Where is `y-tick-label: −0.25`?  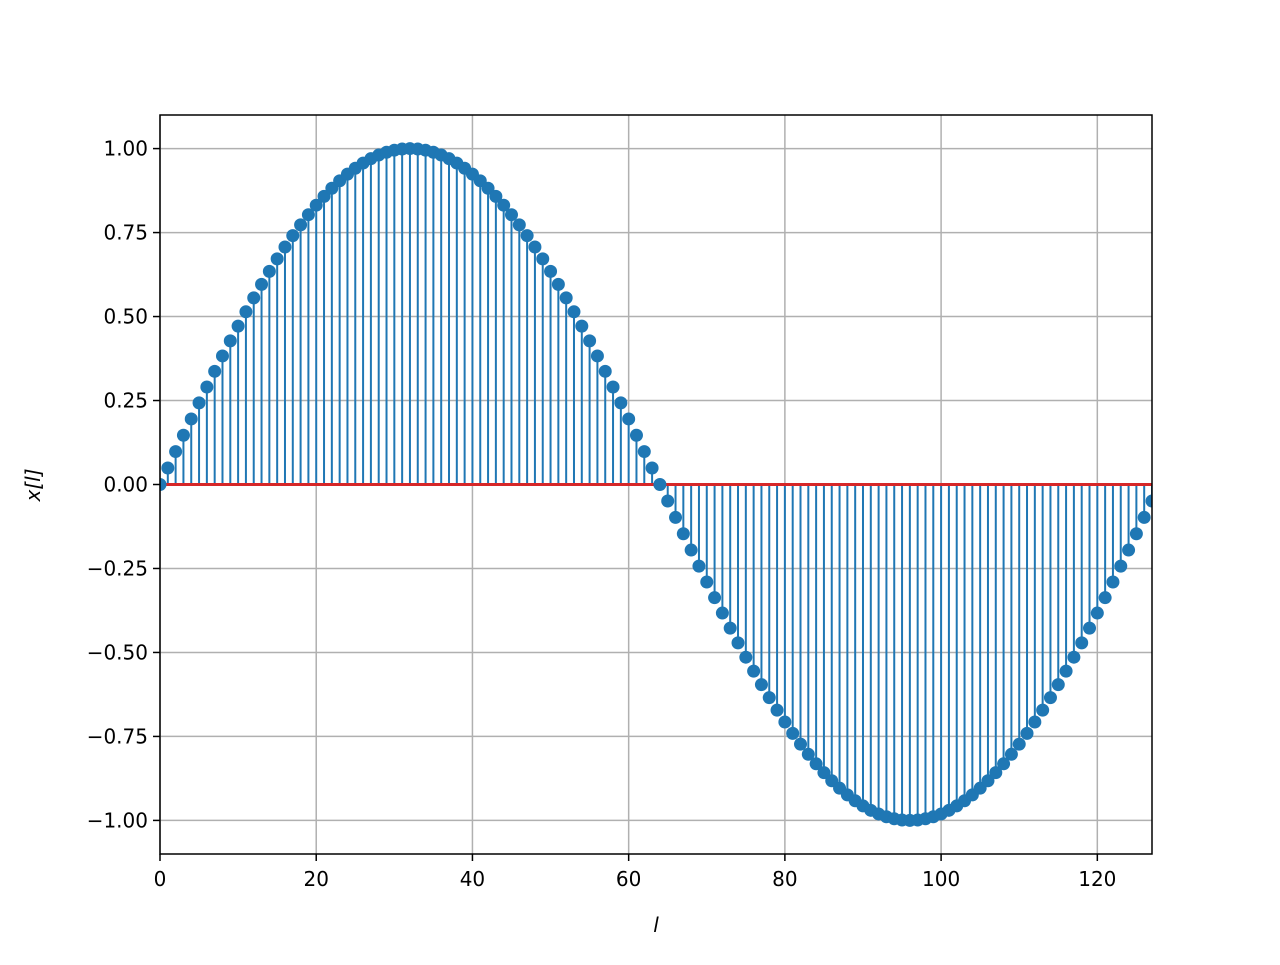
y-tick-label: −0.25 is located at coordinates (117, 568).